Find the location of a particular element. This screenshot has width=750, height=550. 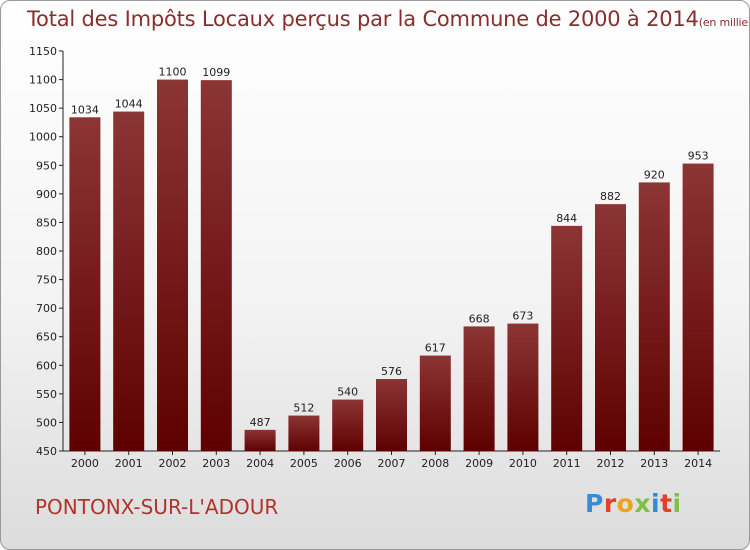

x-tick-label: 2012 is located at coordinates (611, 463).